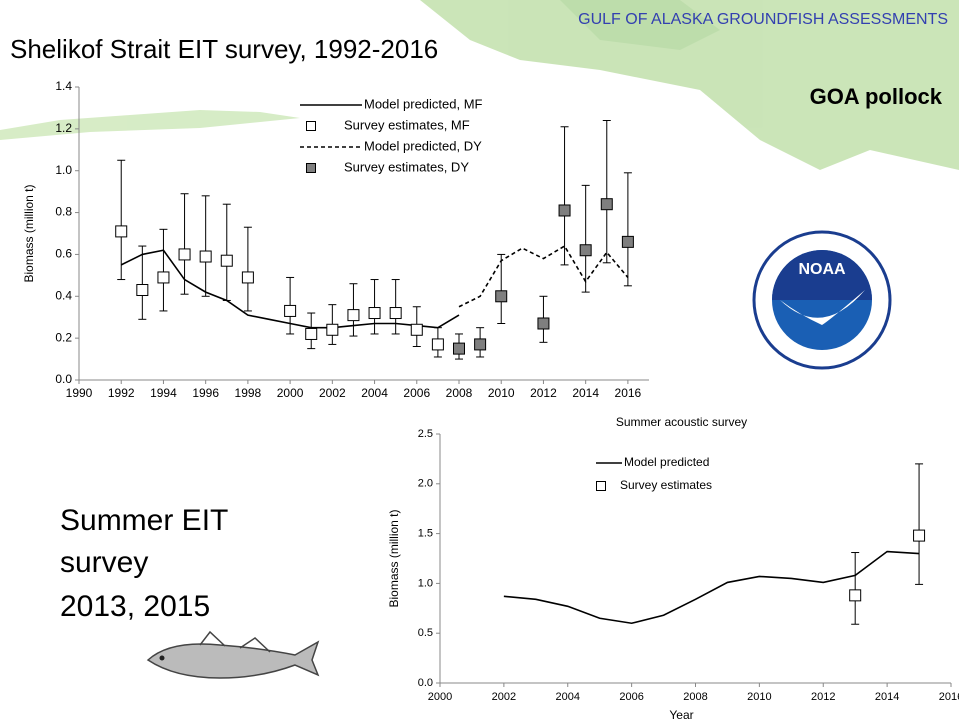 The width and height of the screenshot is (959, 723). I want to click on legend-label: Model predicted, MF, so click(423, 103).